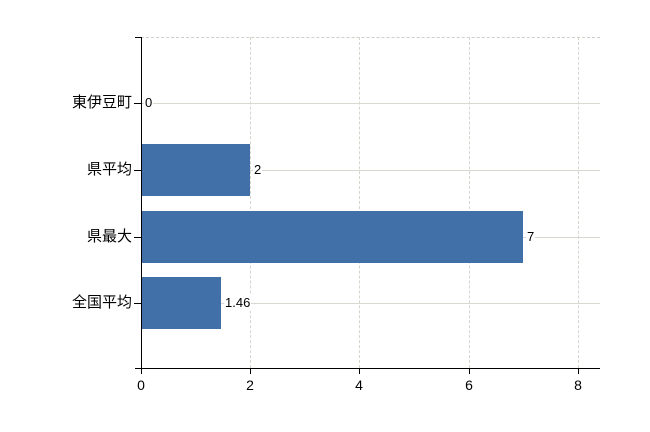  What do you see at coordinates (370, 37) in the screenshot?
I see `plot-top-border` at bounding box center [370, 37].